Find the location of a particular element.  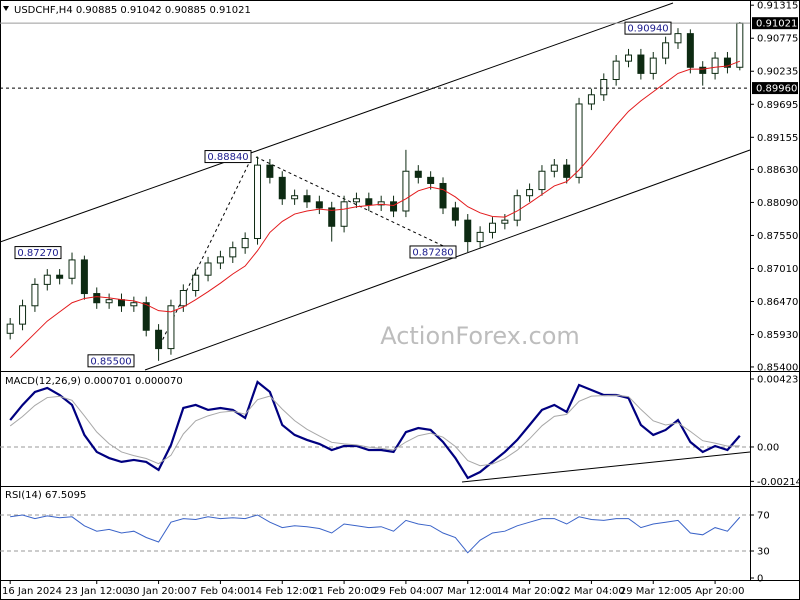

rsi-title: RSI(14) 67.5095 is located at coordinates (45, 495).